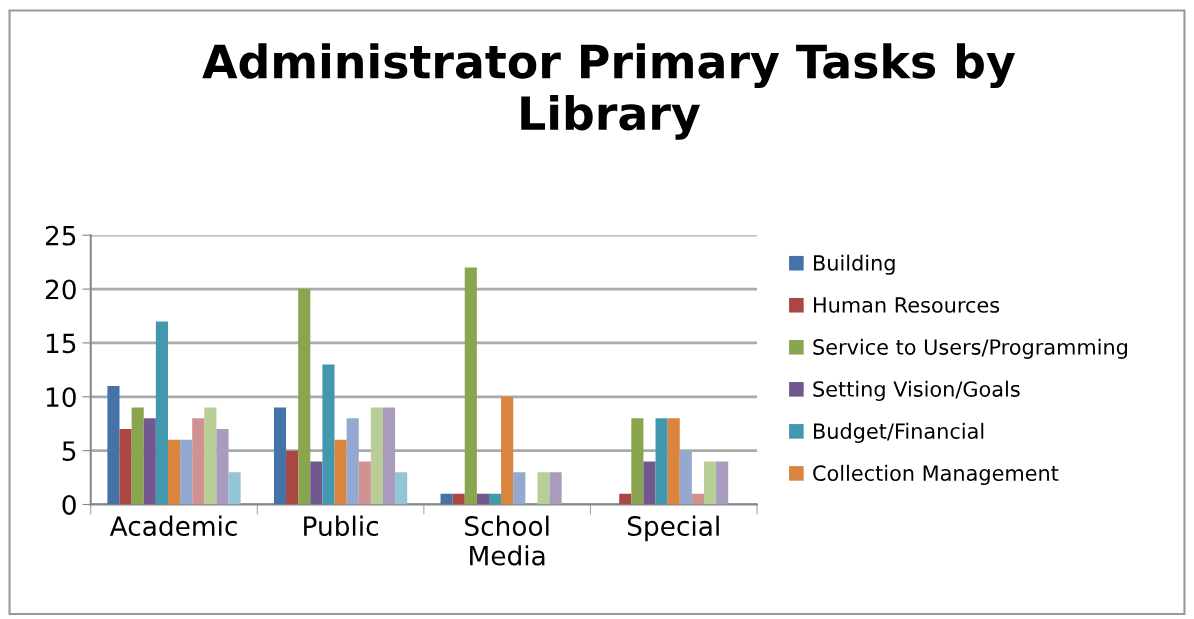 The height and width of the screenshot is (619, 1194). I want to click on y-tick-label: 5, so click(69, 451).